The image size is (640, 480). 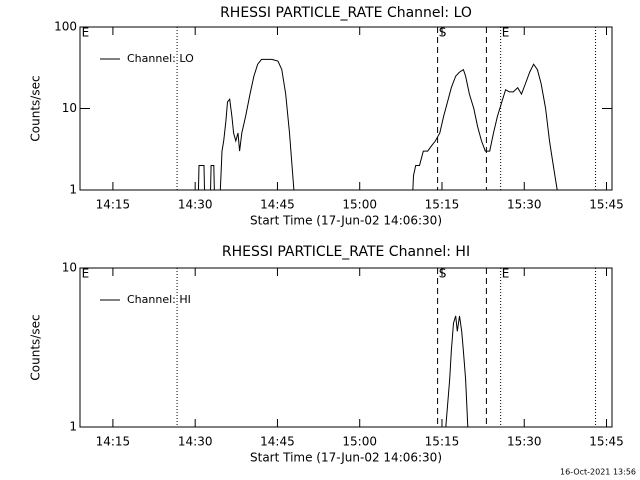 I want to click on chart-title: RHESSI PARTICLE_RATE Channel: HI, so click(x=346, y=252).